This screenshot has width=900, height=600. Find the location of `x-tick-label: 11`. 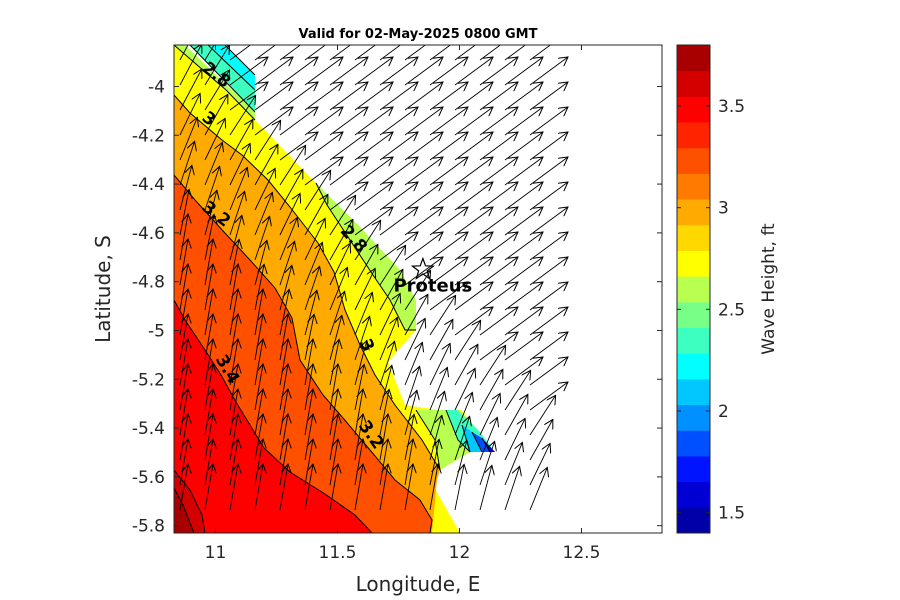

x-tick-label: 11 is located at coordinates (216, 553).